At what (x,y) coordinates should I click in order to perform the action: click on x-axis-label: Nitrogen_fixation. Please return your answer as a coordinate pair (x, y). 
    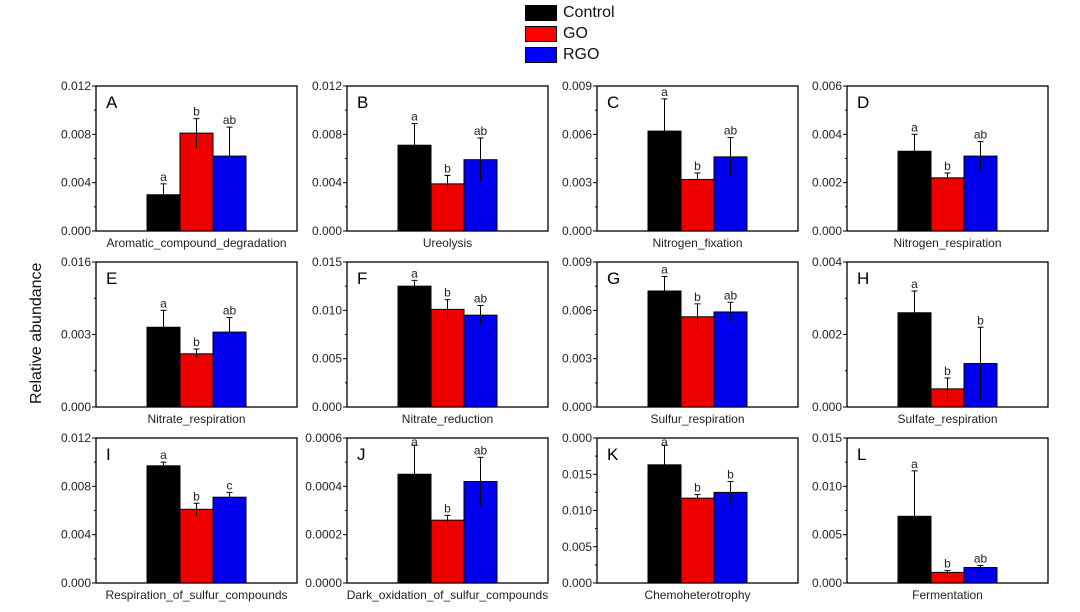
    Looking at the image, I should click on (697, 243).